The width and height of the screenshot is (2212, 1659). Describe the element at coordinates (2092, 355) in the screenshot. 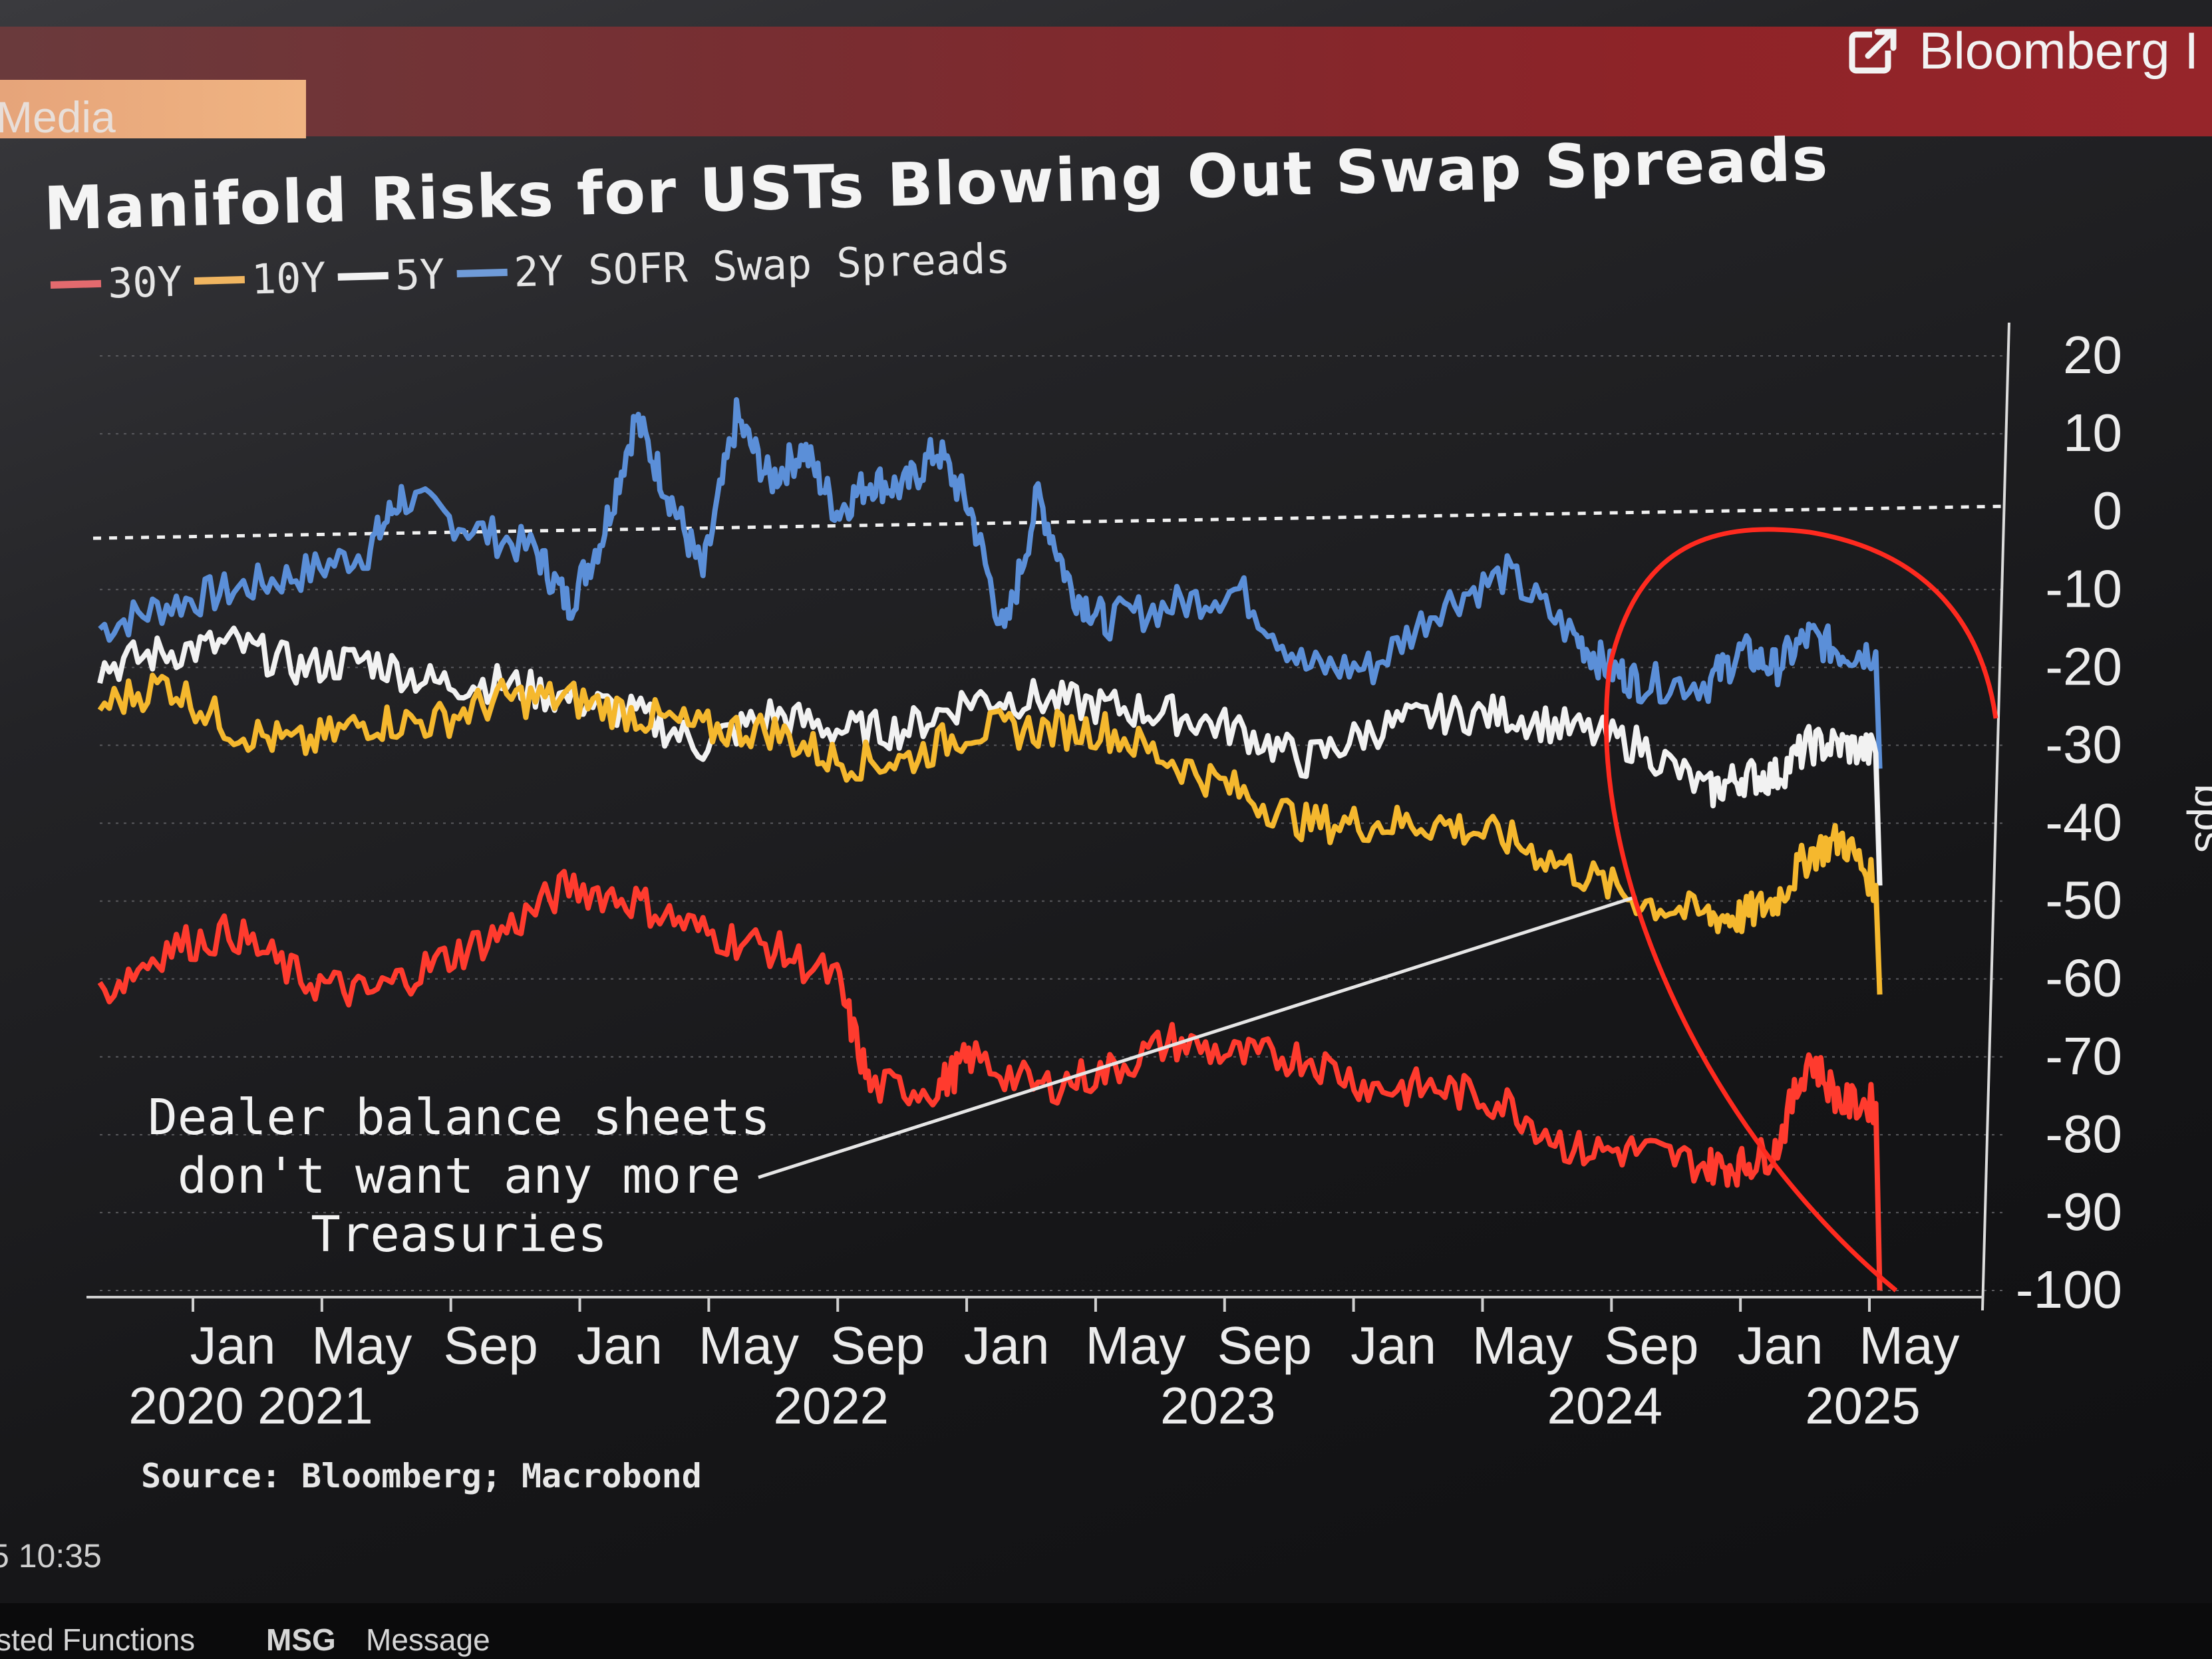

I see `y-tick-label: 20` at that location.